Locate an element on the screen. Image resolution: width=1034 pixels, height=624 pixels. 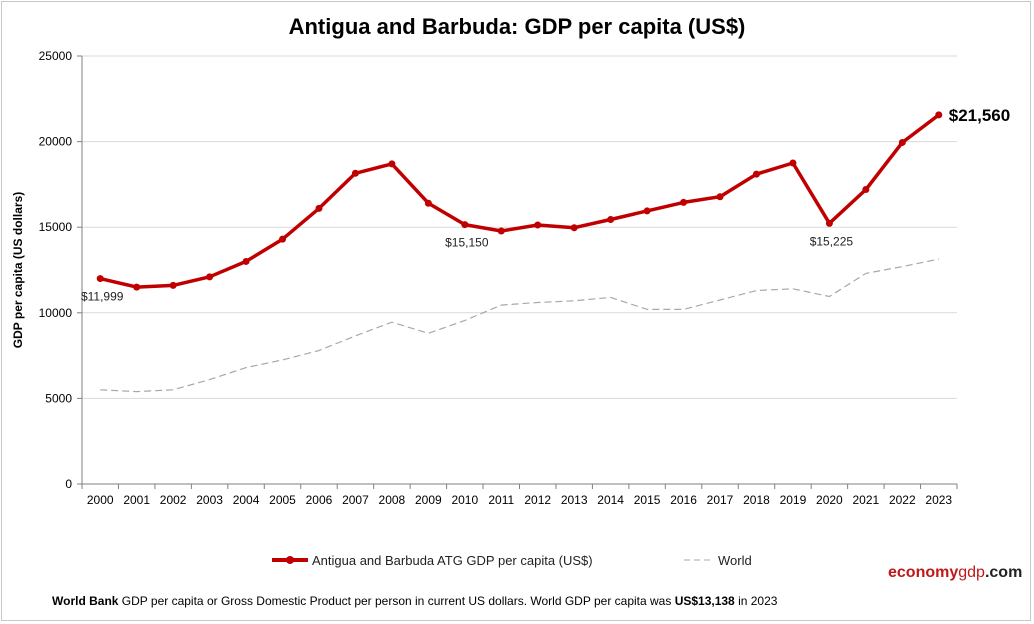
data-point-2003 is located at coordinates (210, 277).